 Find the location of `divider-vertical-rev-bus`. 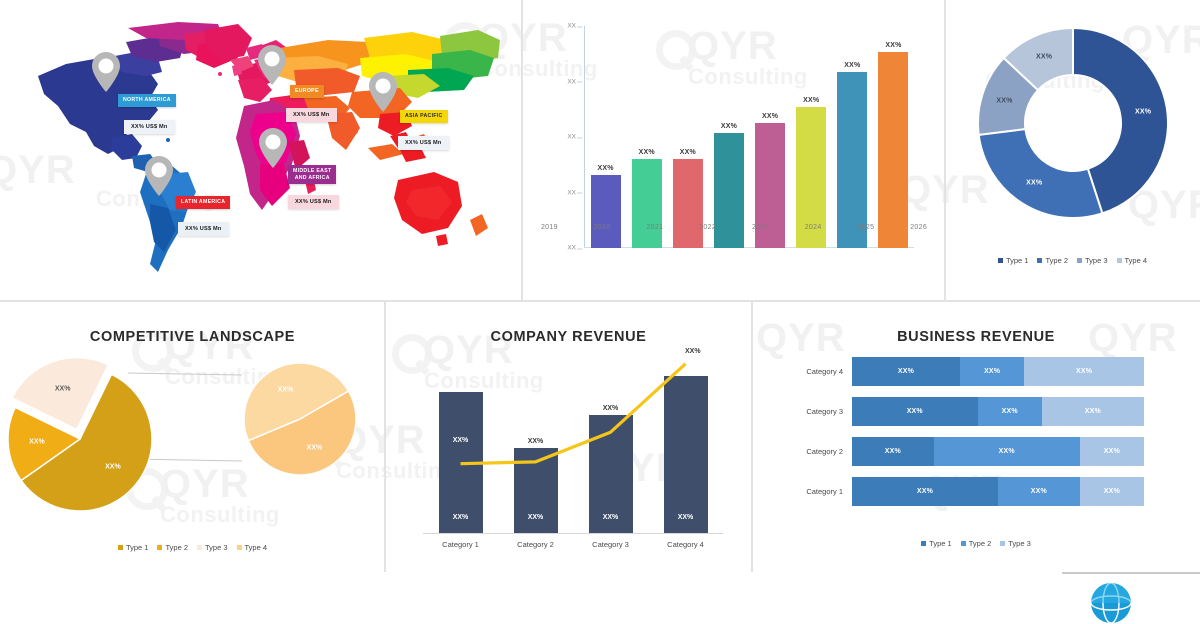

divider-vertical-rev-bus is located at coordinates (752, 437).